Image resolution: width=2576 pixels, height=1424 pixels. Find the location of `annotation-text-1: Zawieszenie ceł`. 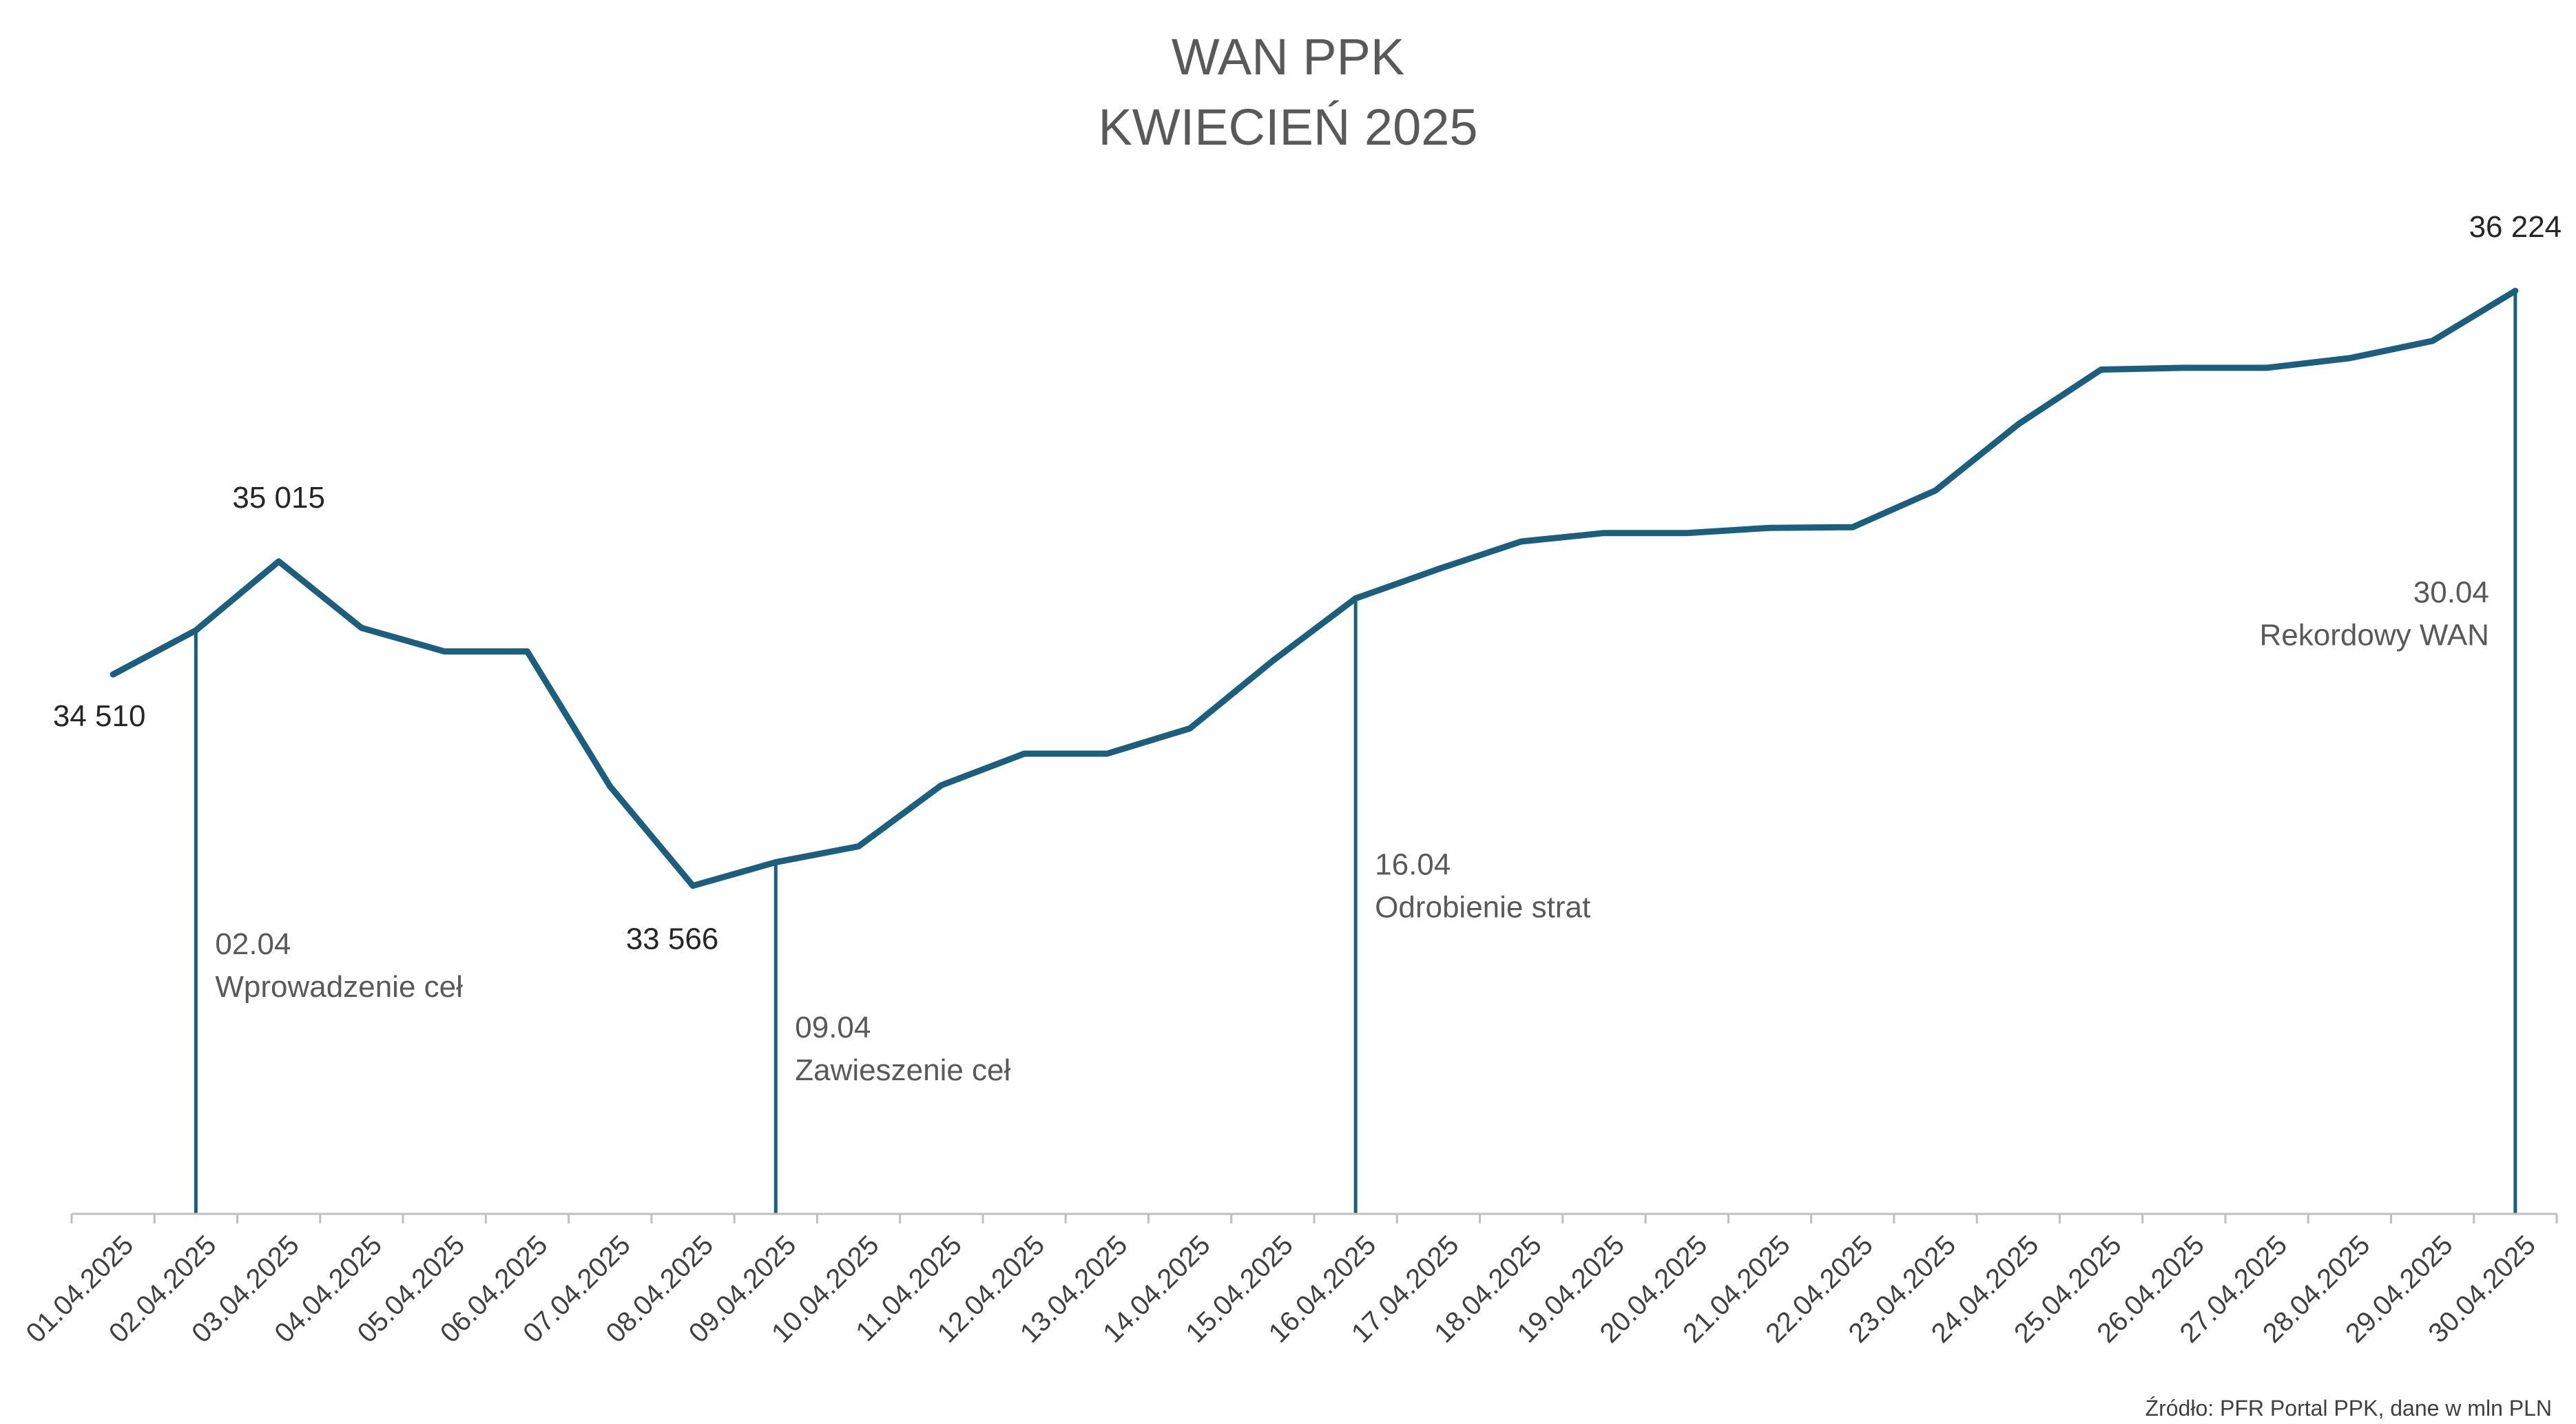

annotation-text-1: Zawieszenie ceł is located at coordinates (902, 1070).